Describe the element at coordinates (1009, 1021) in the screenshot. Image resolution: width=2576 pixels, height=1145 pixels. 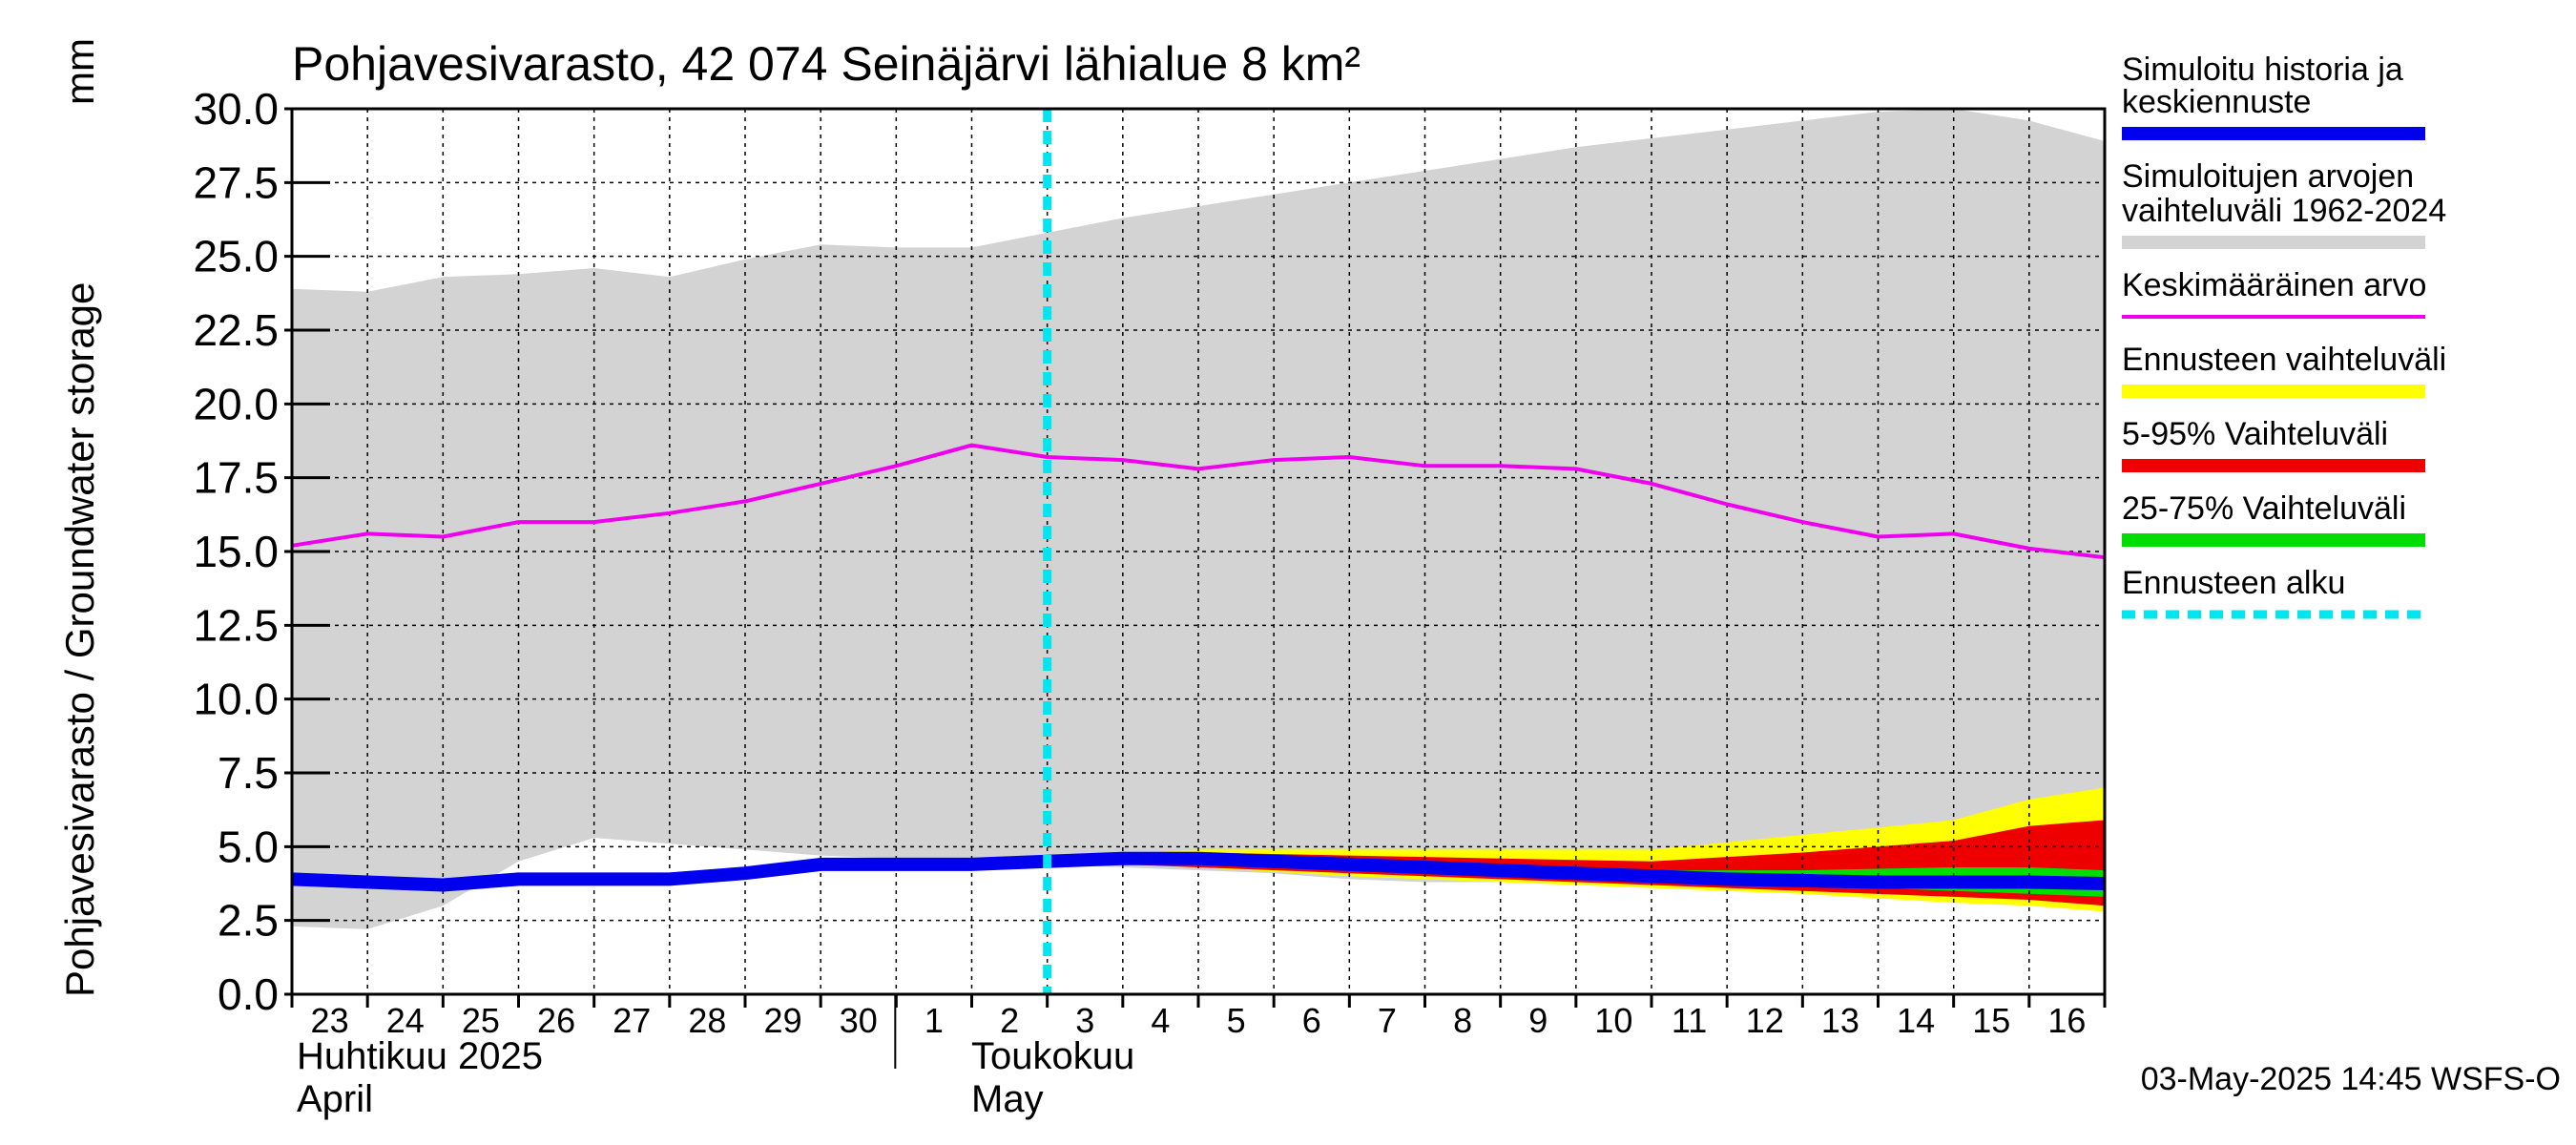
I see `x-tick-label: 2` at that location.